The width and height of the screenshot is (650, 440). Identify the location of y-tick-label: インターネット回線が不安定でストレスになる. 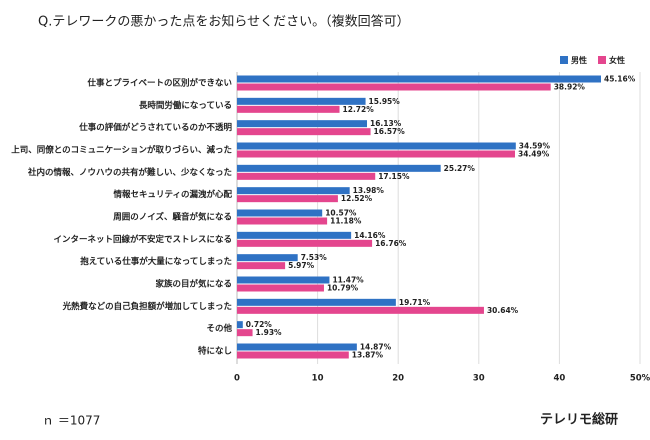
(142, 239).